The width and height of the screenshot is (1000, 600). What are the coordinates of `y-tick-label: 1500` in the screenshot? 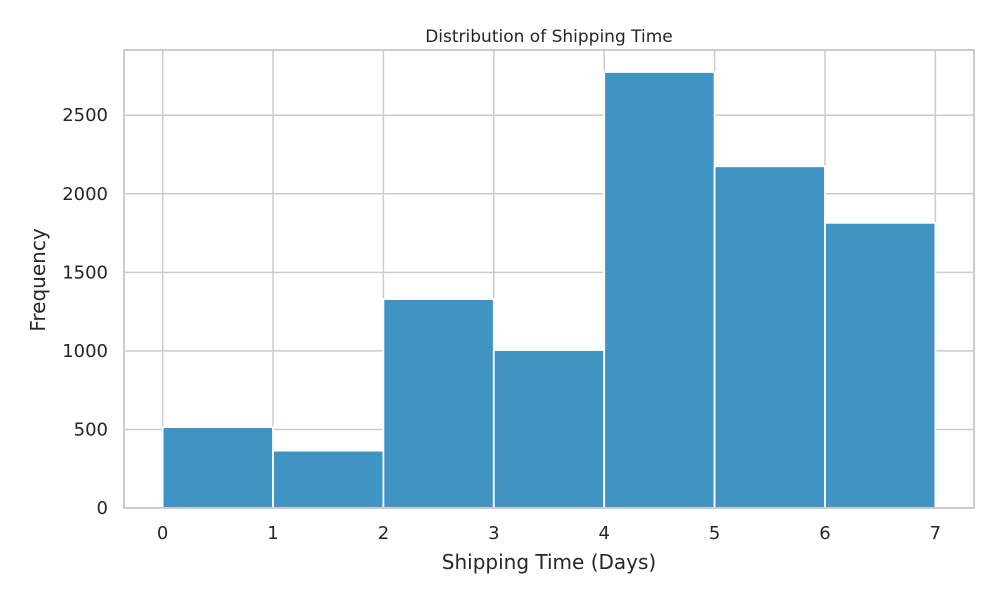 It's located at (85, 272).